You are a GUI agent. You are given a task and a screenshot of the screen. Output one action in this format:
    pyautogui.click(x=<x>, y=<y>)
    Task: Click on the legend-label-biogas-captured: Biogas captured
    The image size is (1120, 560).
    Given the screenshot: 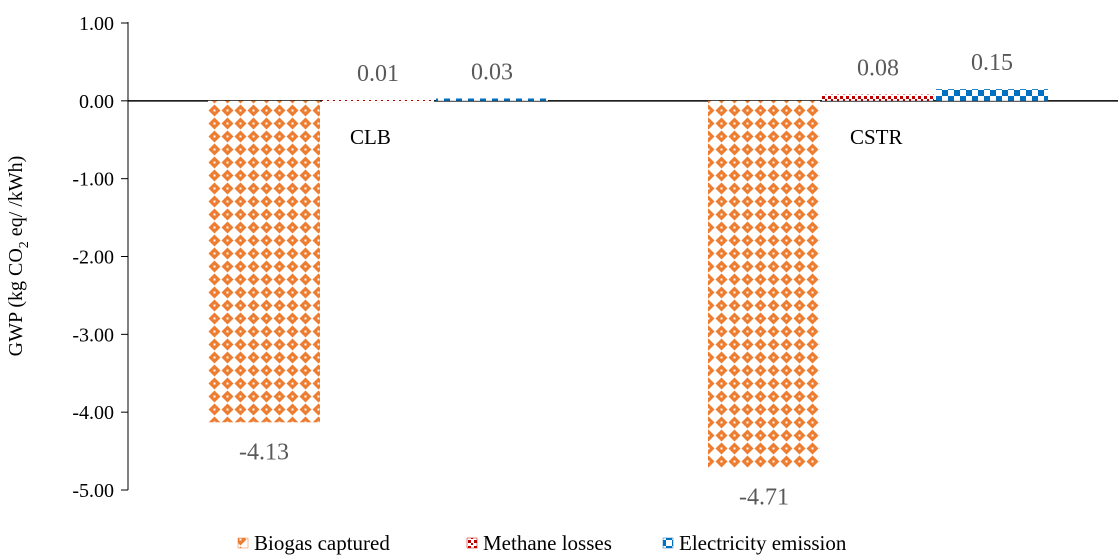 What is the action you would take?
    pyautogui.click(x=322, y=543)
    